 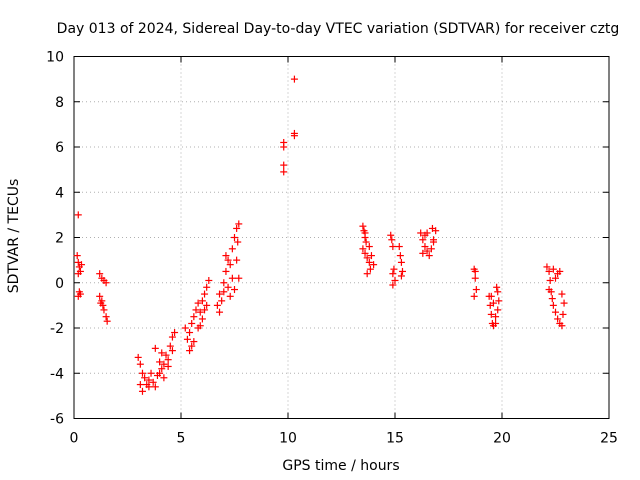 What do you see at coordinates (57, 420) in the screenshot?
I see `y-tick-label: -6` at bounding box center [57, 420].